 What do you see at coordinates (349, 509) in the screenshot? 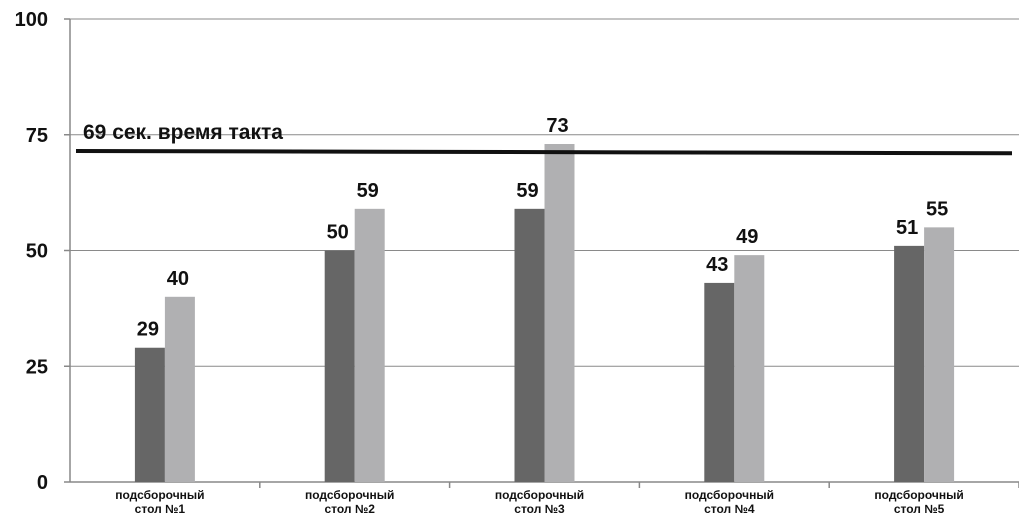
I see `category-label: стол №2` at bounding box center [349, 509].